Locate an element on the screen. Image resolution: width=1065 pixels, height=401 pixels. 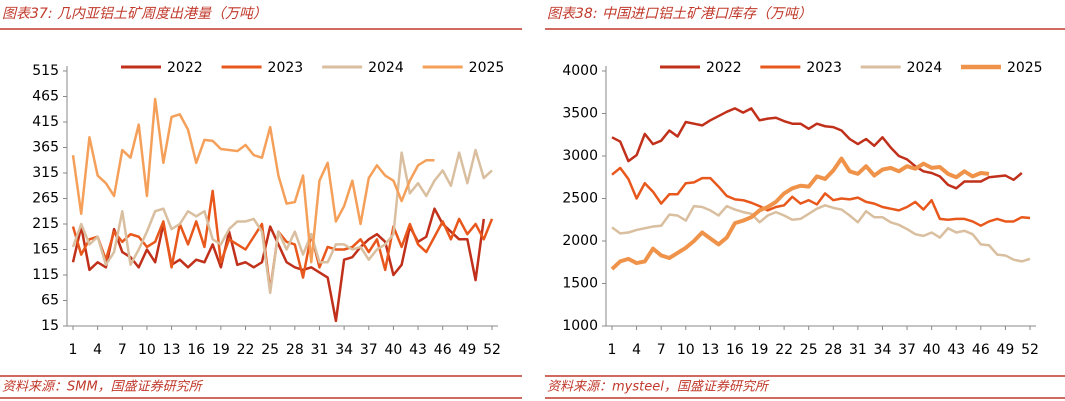
y-tick-label: 4000 is located at coordinates (580, 71).